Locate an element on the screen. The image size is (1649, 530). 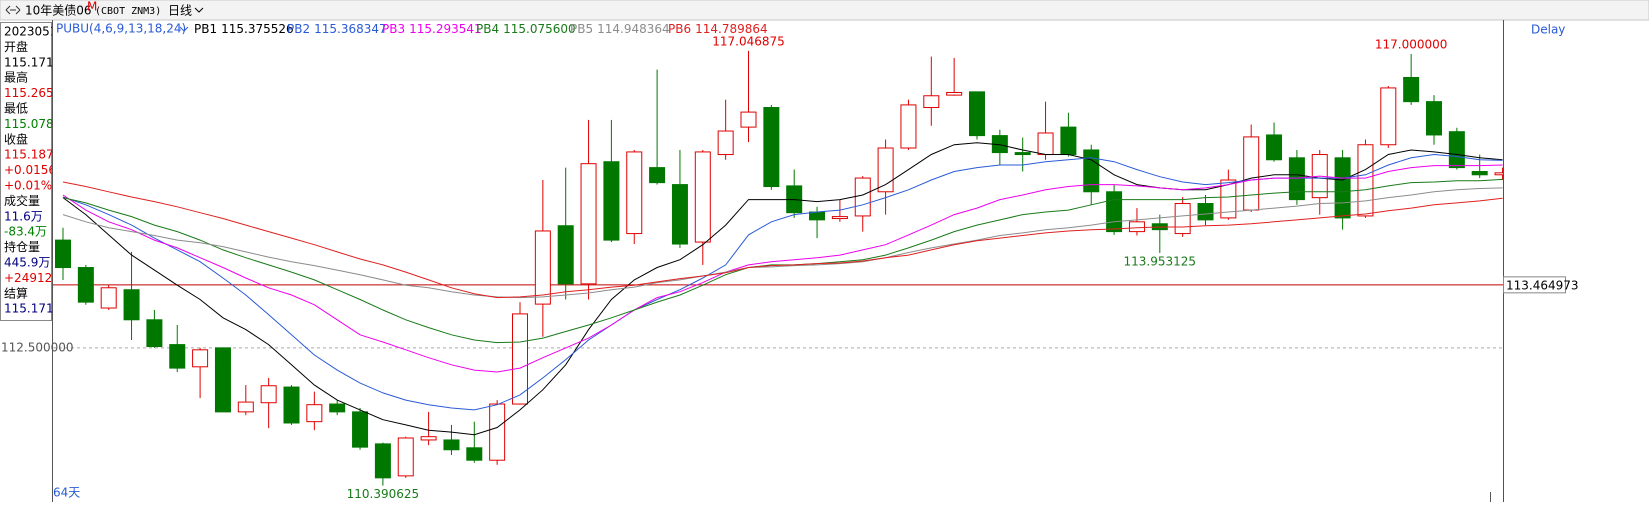
legend-value: 114.789864 is located at coordinates (731, 29).